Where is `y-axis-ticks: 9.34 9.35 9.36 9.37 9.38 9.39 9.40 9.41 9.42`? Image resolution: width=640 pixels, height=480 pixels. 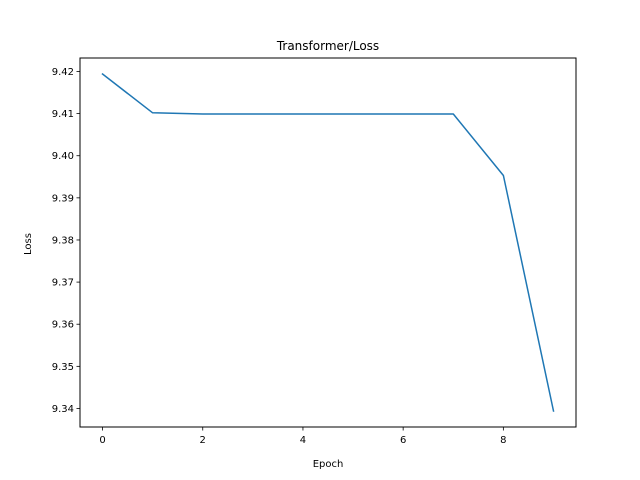
y-axis-ticks: 9.34 9.35 9.36 9.37 9.38 9.39 9.40 9.41 9.42 is located at coordinates (66, 241).